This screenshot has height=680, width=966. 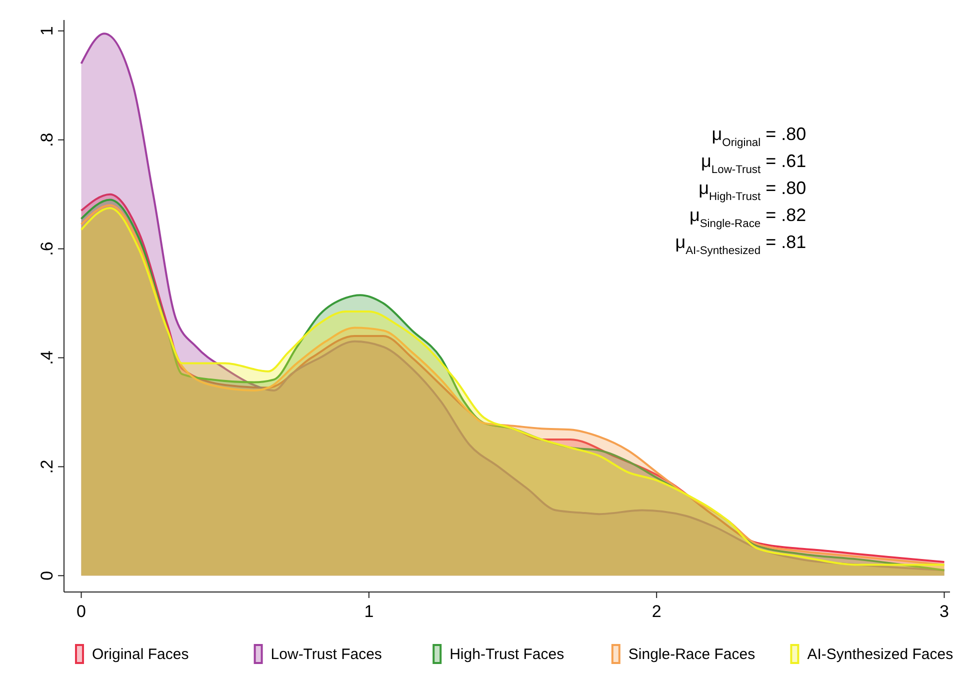 I want to click on y-tick-label: 1, so click(x=46, y=31).